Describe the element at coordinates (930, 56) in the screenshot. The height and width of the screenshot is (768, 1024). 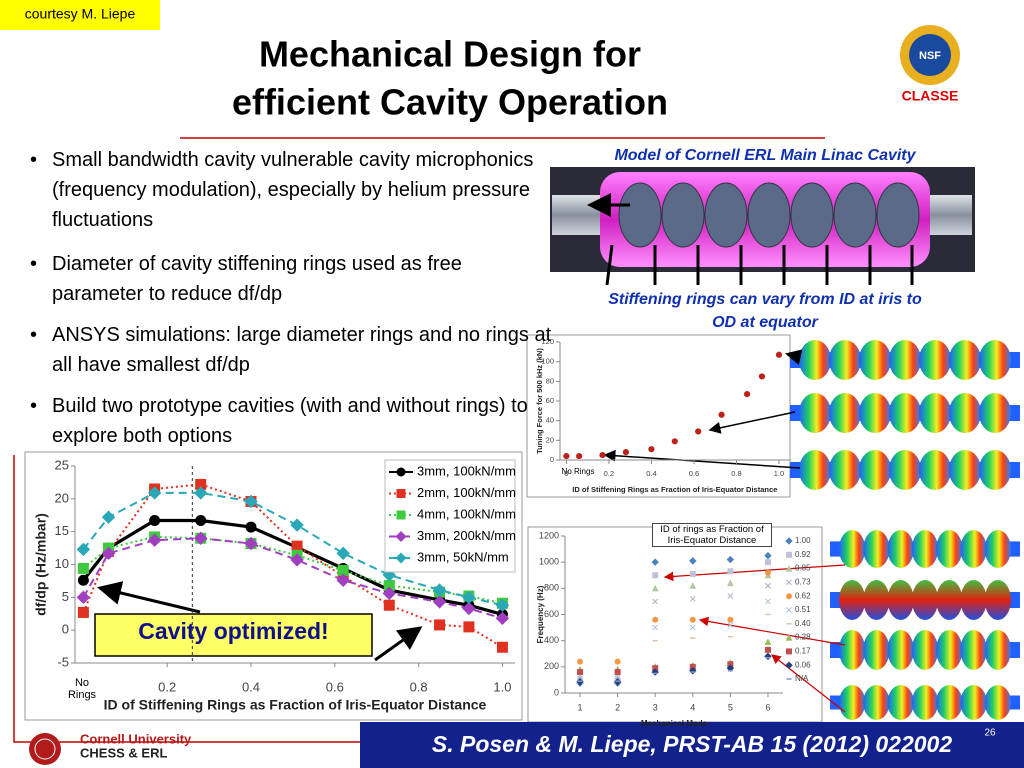
I see `svg-text: NSF` at that location.